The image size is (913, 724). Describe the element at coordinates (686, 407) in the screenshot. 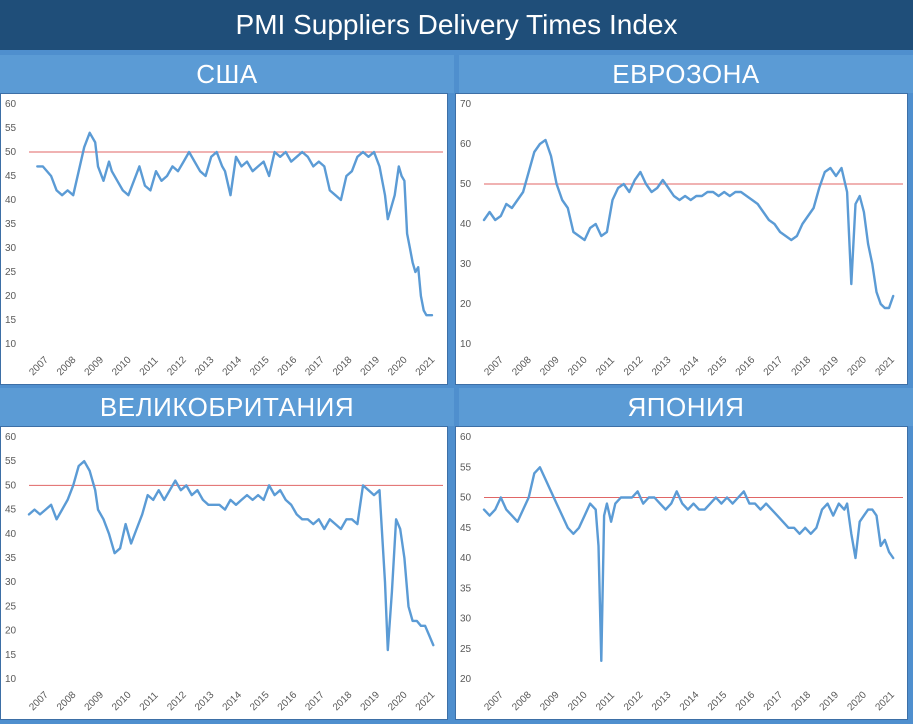

I see `chart-title-japan: ЯПОНИЯ` at that location.